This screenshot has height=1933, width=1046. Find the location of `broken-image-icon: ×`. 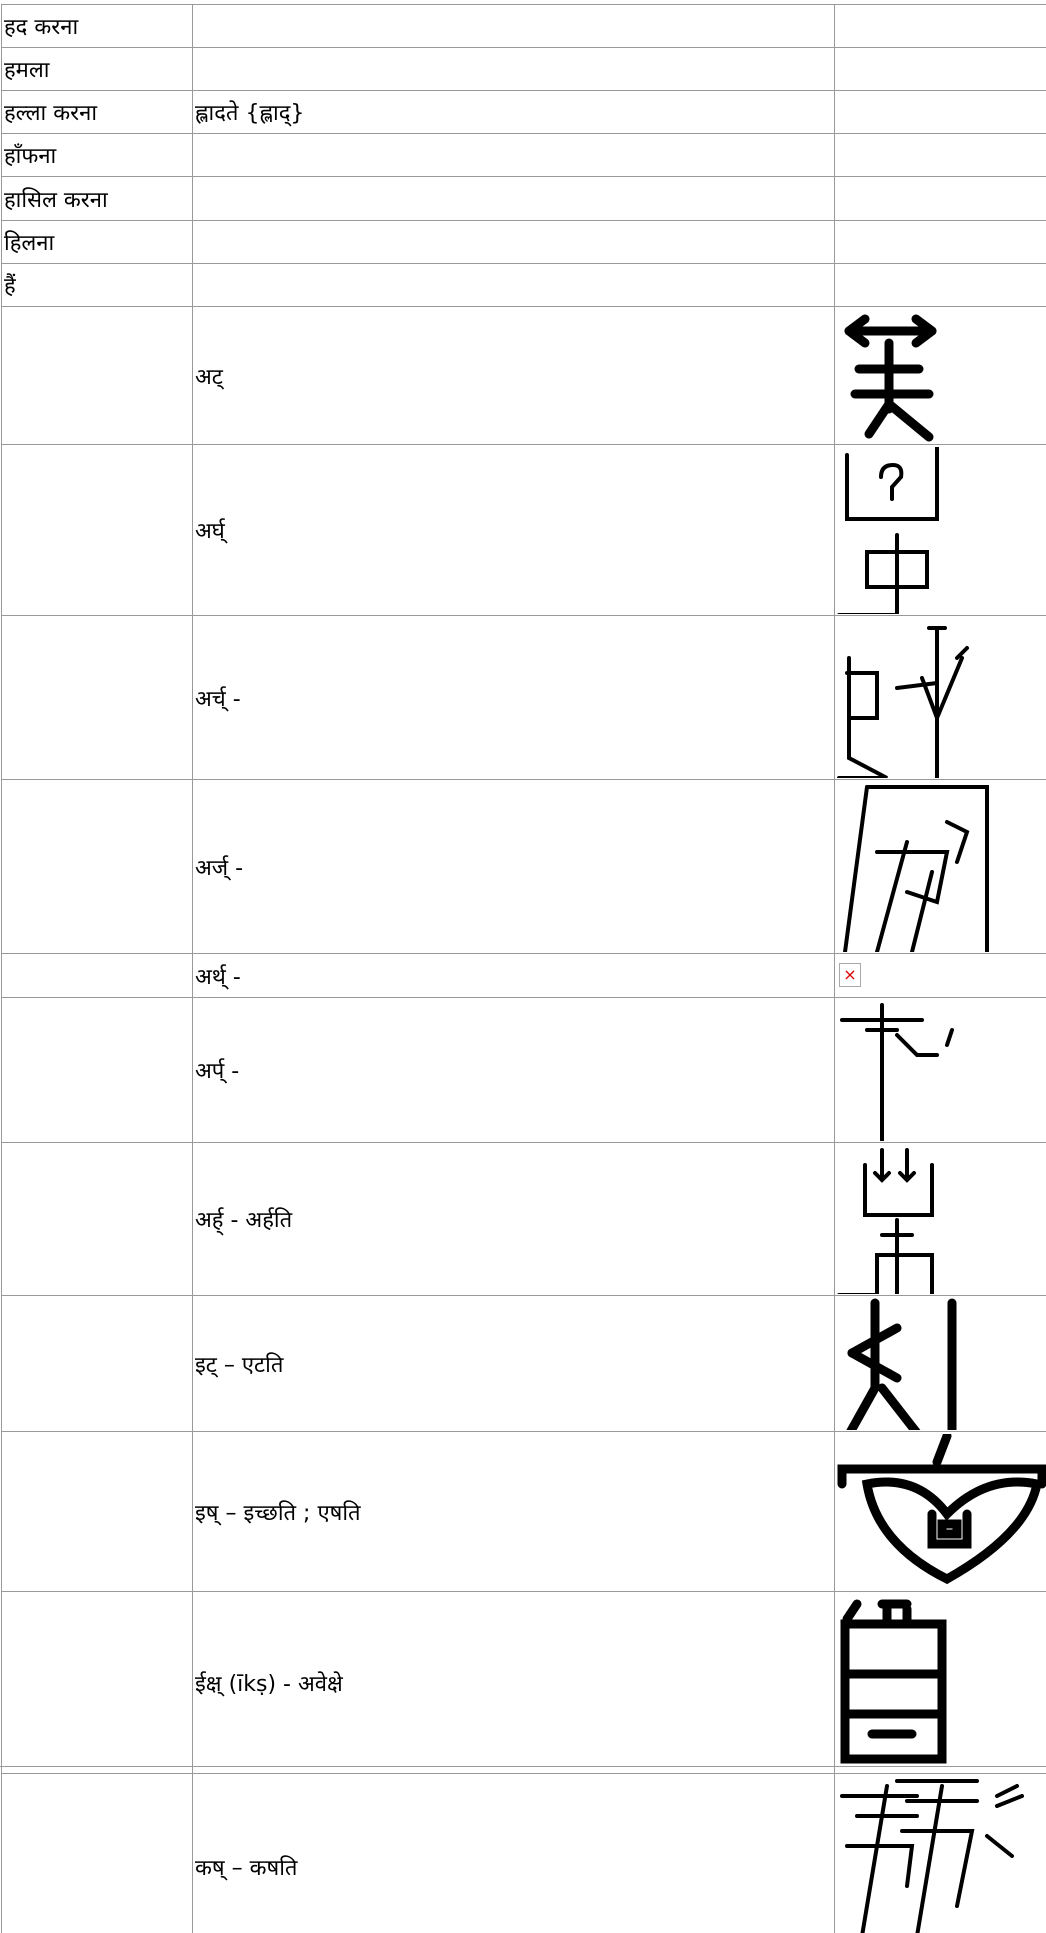

broken-image-icon: × is located at coordinates (850, 975).